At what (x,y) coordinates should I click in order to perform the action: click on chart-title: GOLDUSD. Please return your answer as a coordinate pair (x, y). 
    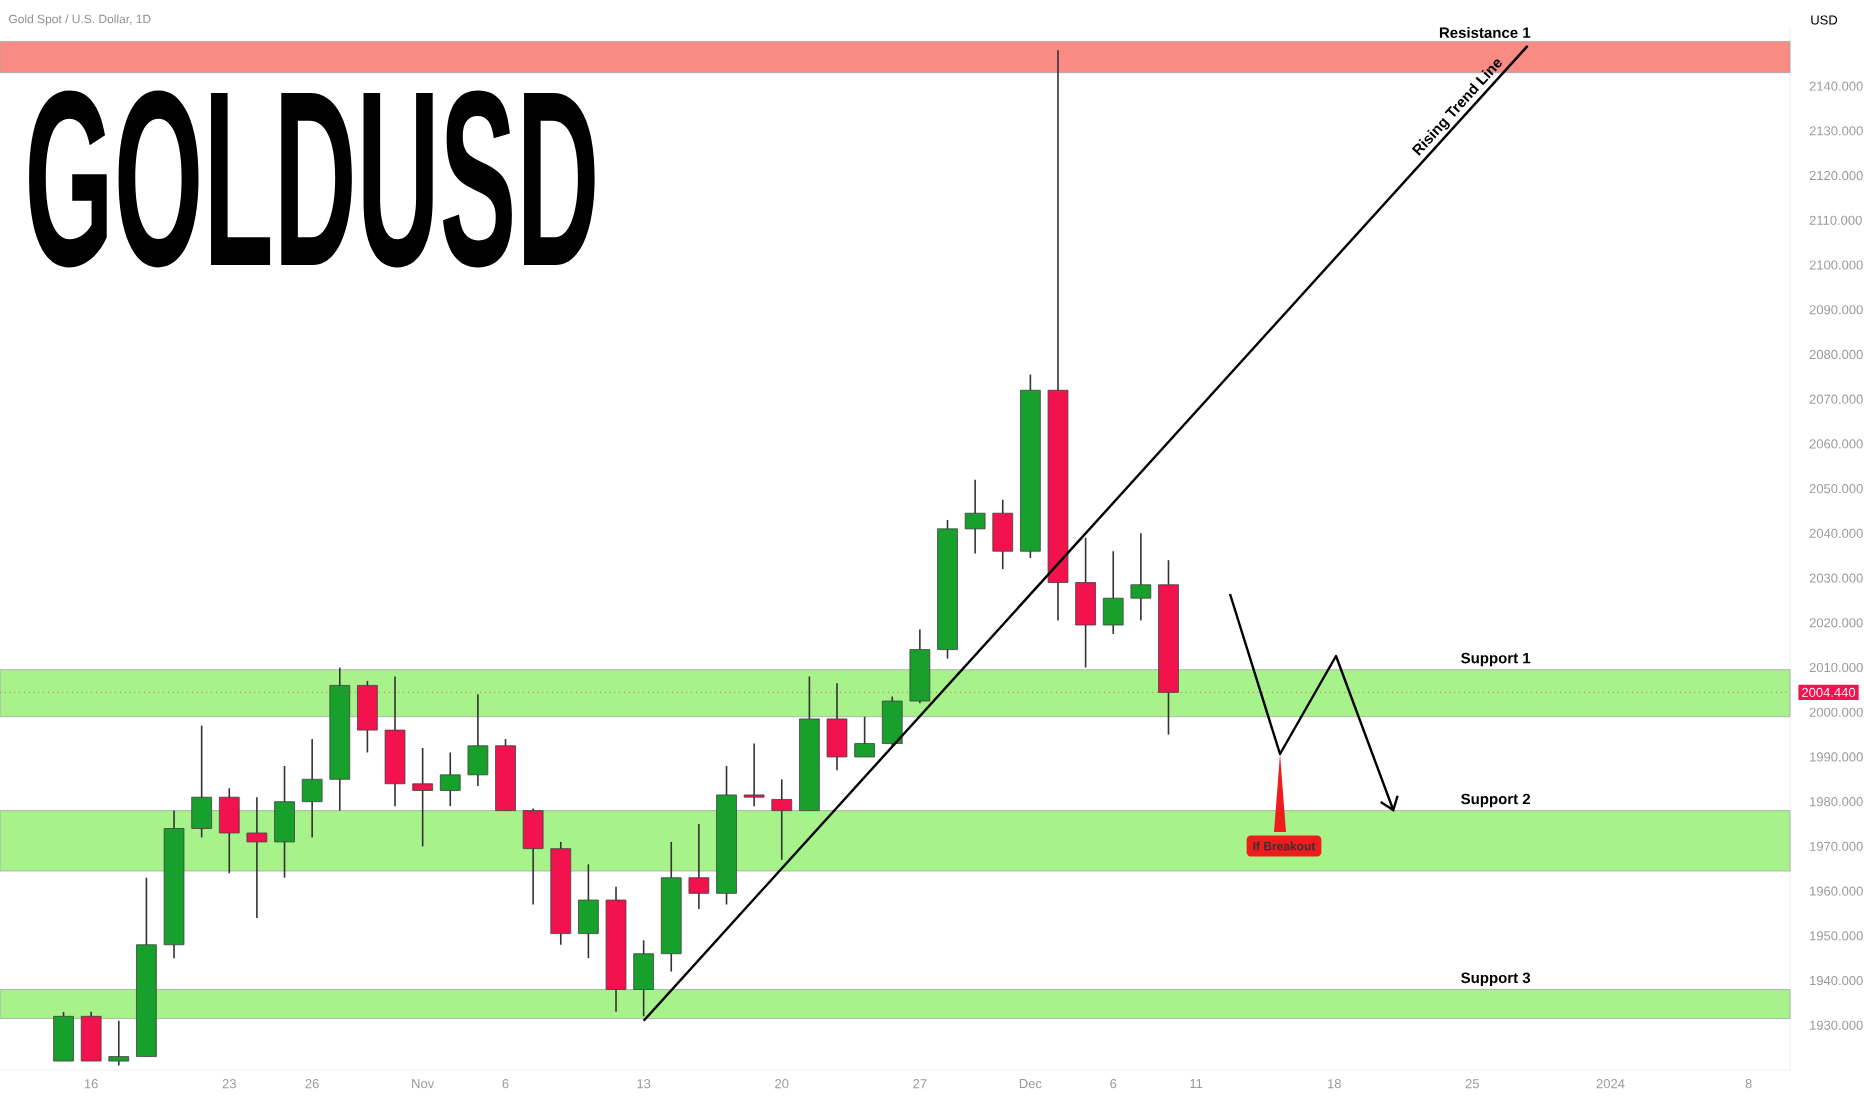
    Looking at the image, I should click on (312, 179).